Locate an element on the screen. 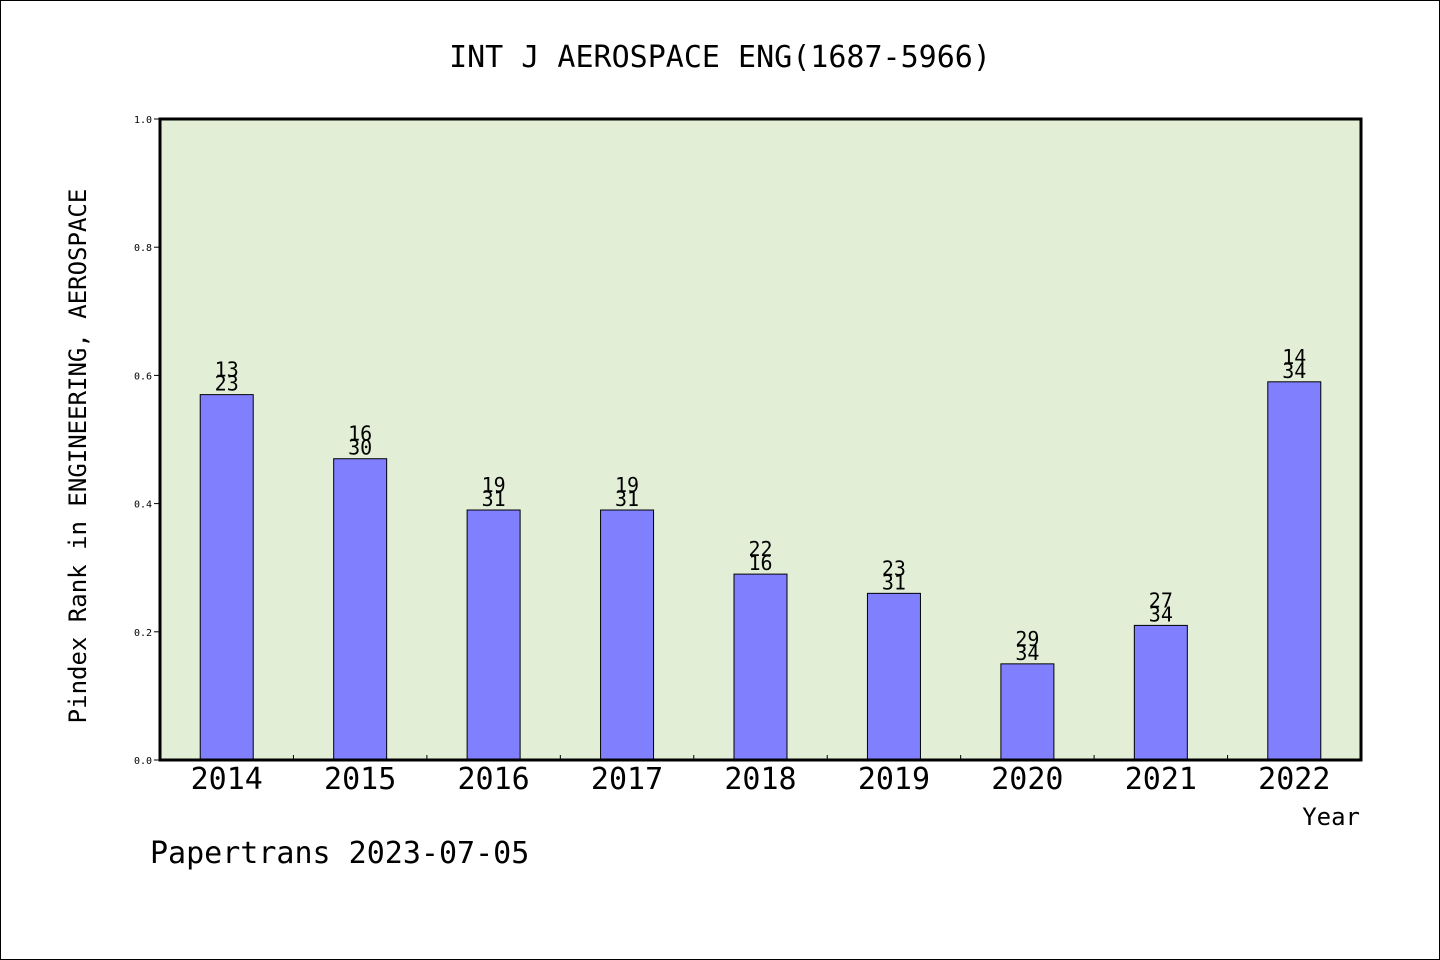 The height and width of the screenshot is (960, 1440). bar-rank-label: 16 is located at coordinates (360, 434).